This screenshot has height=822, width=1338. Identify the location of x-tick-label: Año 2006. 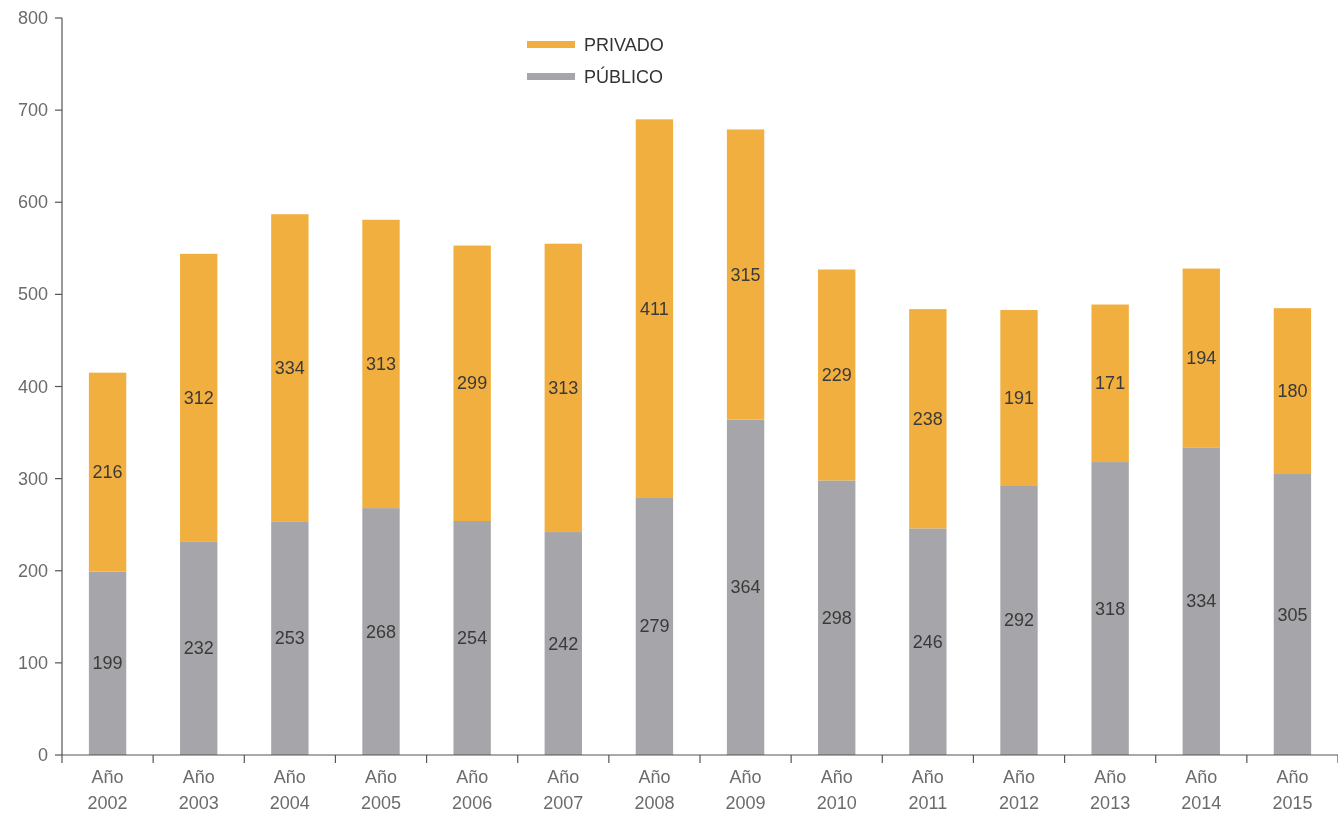
(472, 790).